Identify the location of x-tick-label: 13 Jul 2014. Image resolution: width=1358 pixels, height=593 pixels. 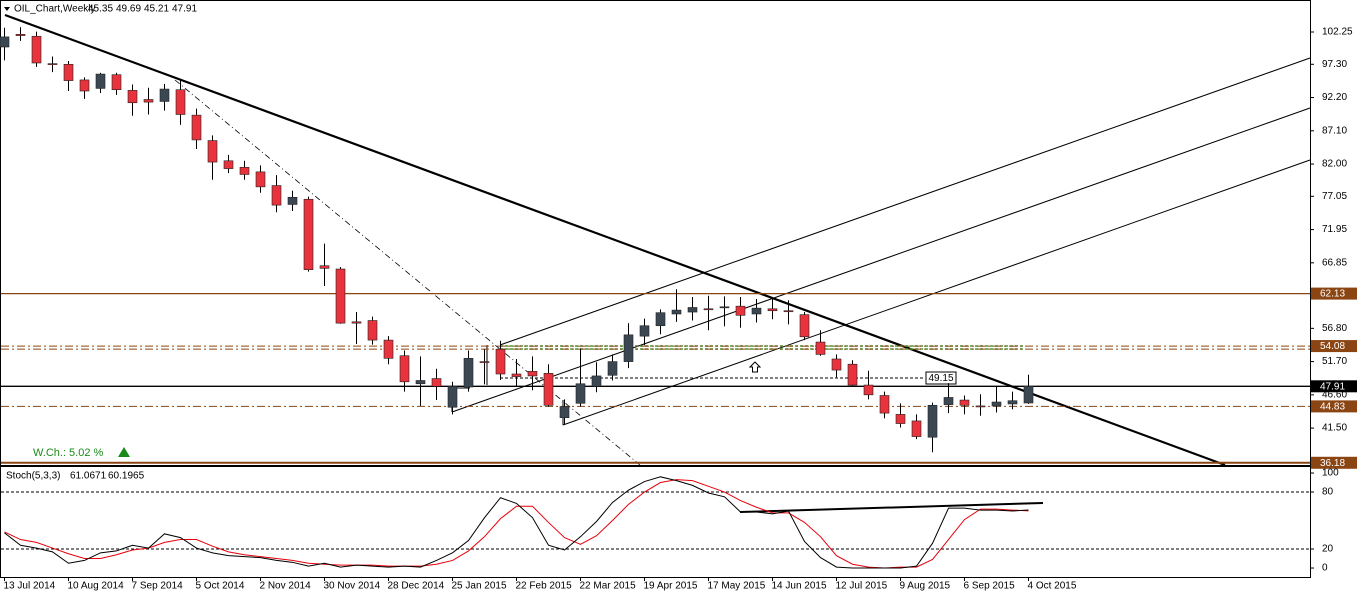
(30, 586).